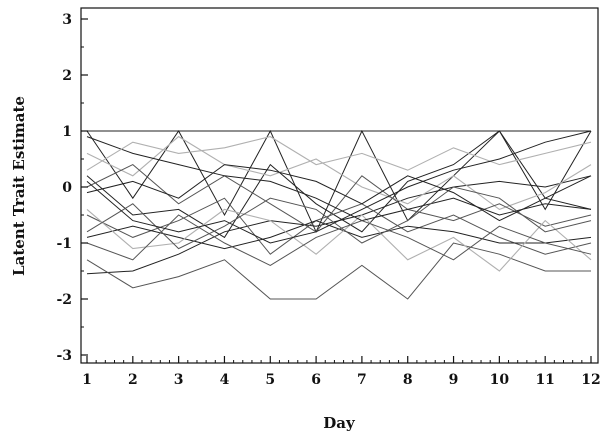 Image resolution: width=603 pixels, height=439 pixels. What do you see at coordinates (67, 188) in the screenshot?
I see `y-tick-label: 0` at bounding box center [67, 188].